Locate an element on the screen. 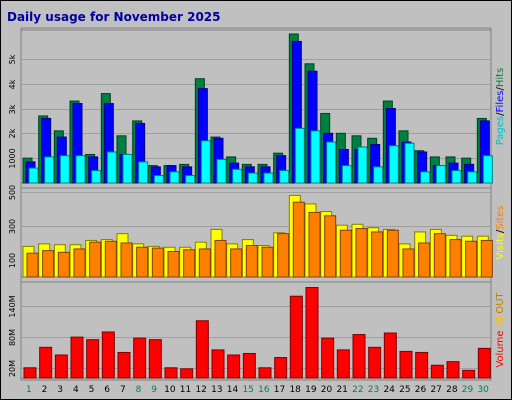 The height and width of the screenshot is (400, 512). y-tick-label: 500 is located at coordinates (12, 192).